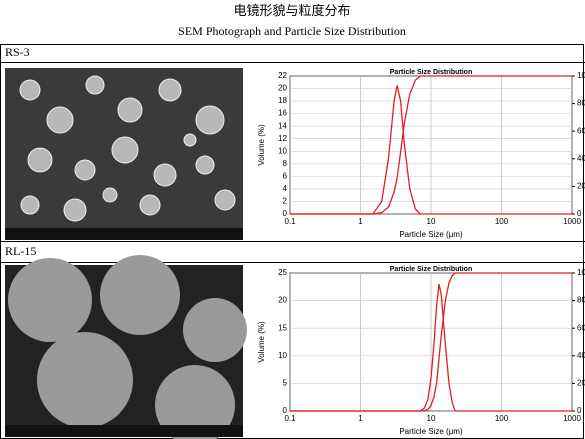 The image size is (585, 439). Describe the element at coordinates (20, 251) in the screenshot. I see `row-label: RL-15` at that location.